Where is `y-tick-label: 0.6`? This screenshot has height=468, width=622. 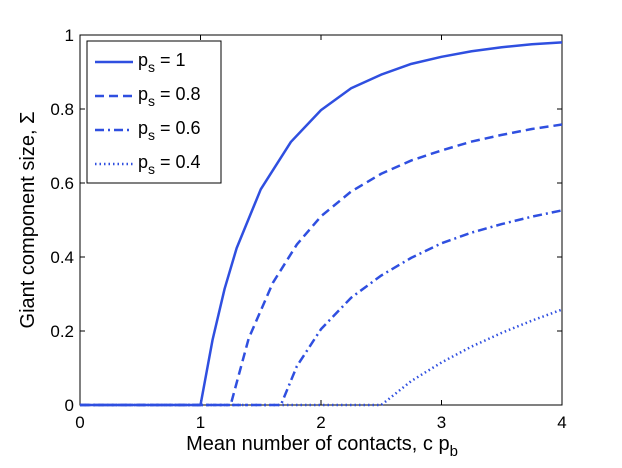 y-tick-label: 0.6 is located at coordinates (62, 183).